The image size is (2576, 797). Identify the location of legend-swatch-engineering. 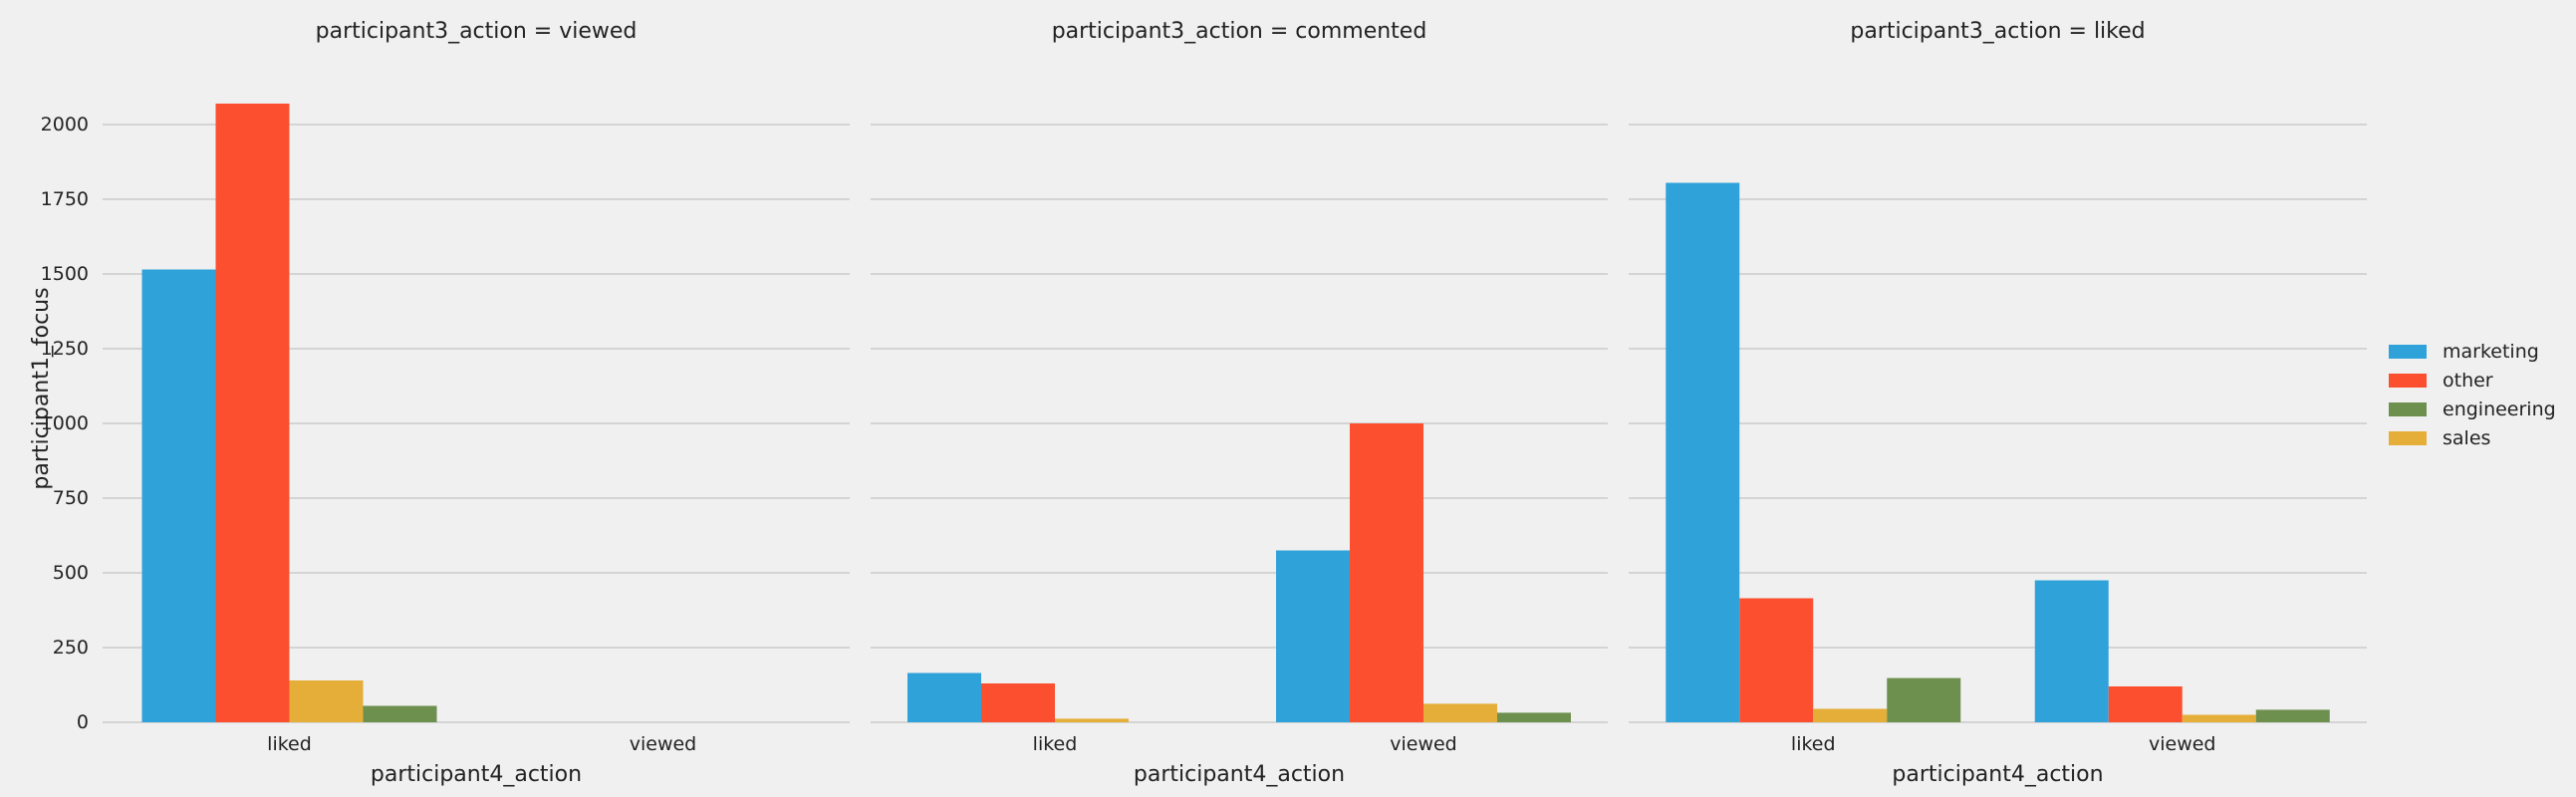
(2408, 409).